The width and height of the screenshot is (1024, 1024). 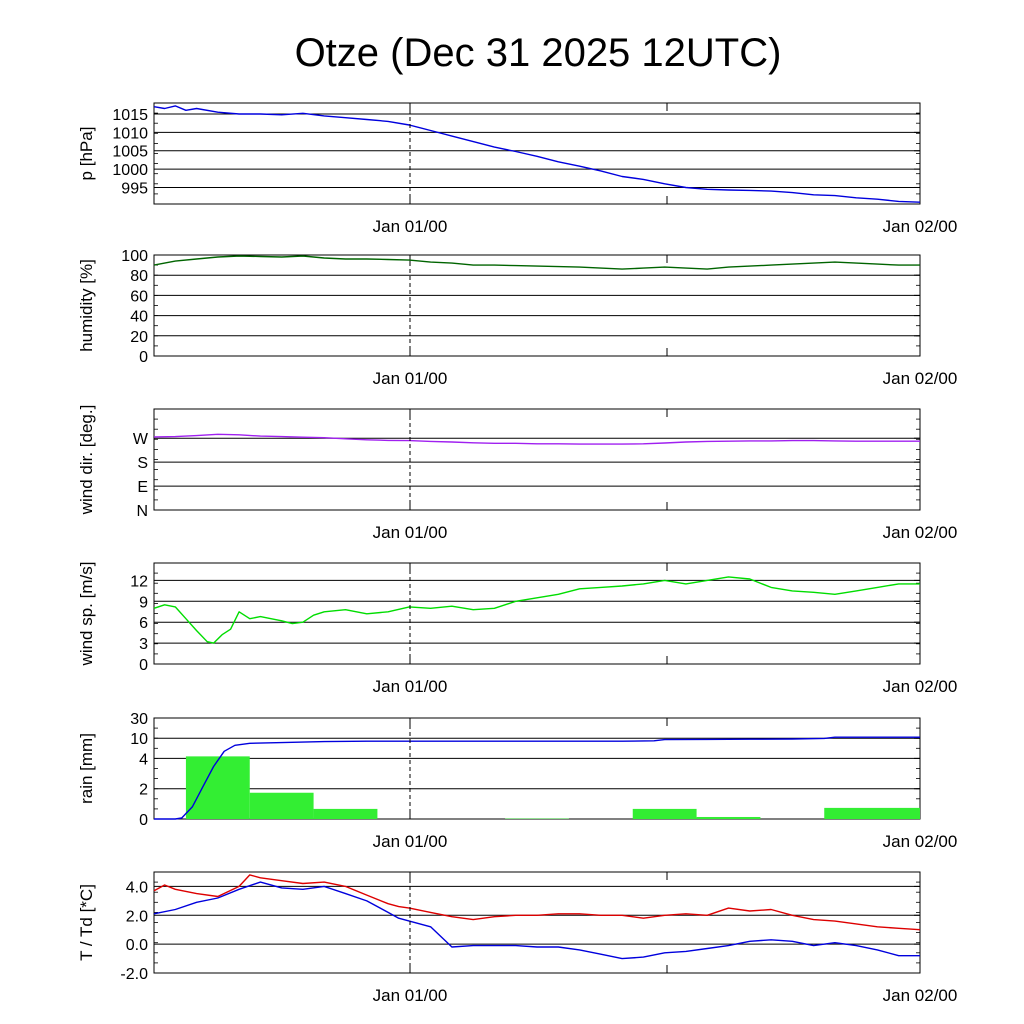 What do you see at coordinates (139, 581) in the screenshot?
I see `y-tick-label: 12` at bounding box center [139, 581].